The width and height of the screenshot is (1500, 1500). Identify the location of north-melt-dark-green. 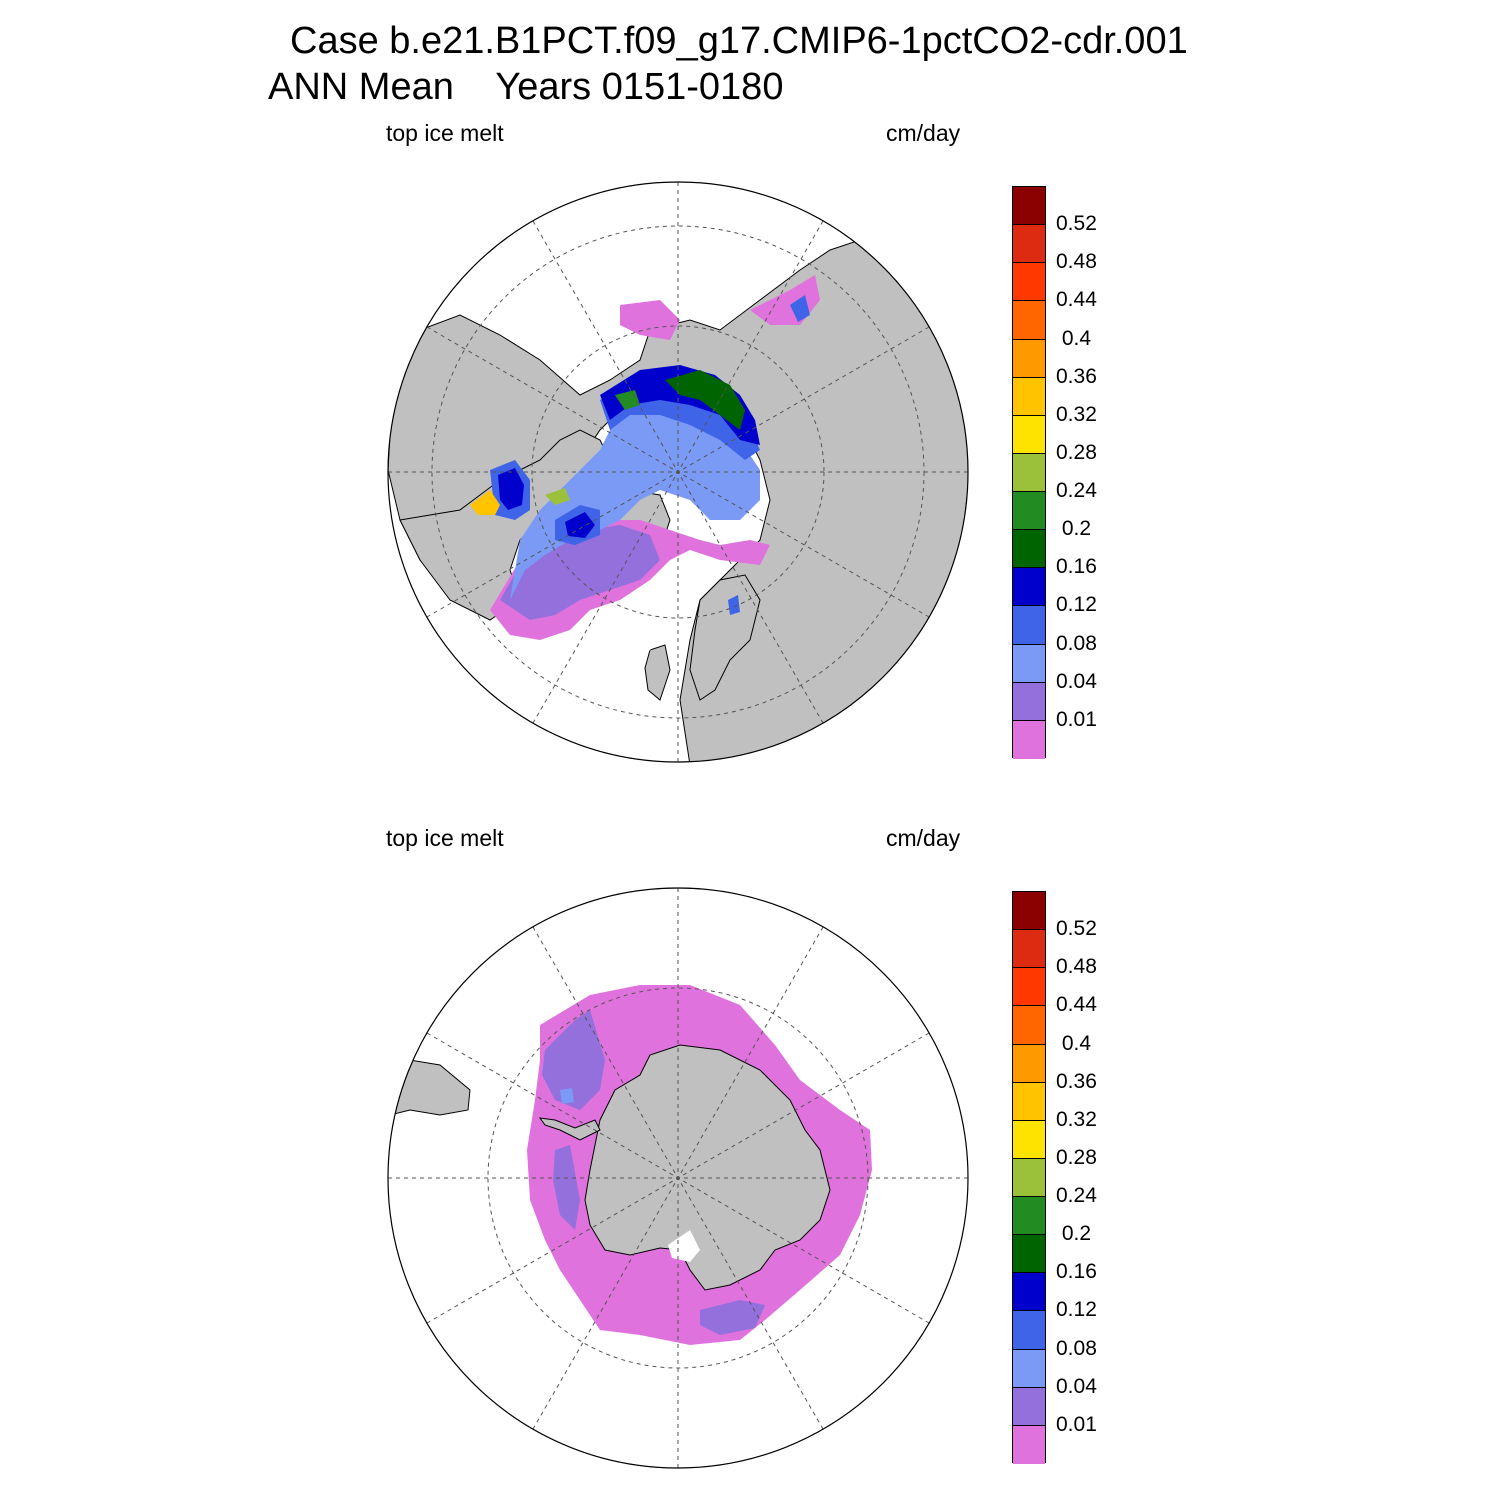
(705, 400).